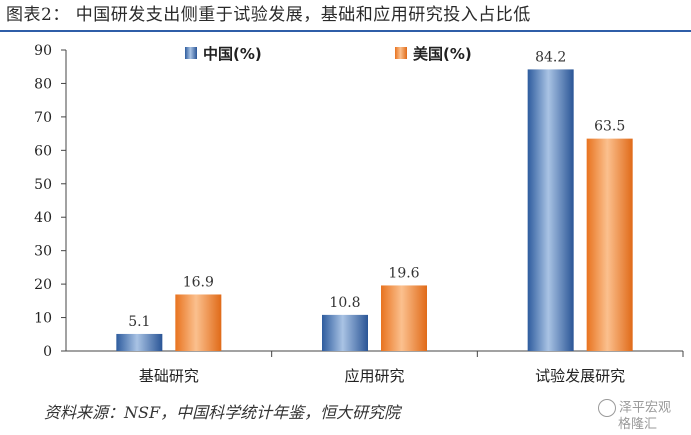  I want to click on data-label-china: 5.1, so click(139, 322).